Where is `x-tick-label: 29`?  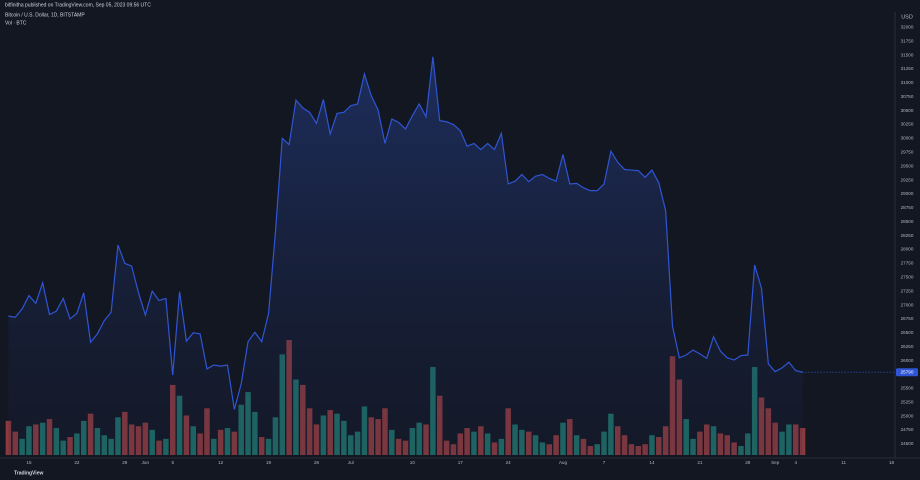
x-tick-label: 29 is located at coordinates (125, 462).